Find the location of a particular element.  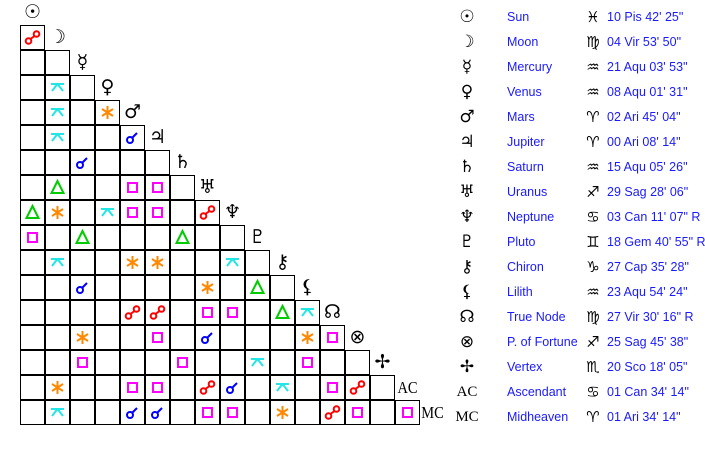

sagittarius-icon: ♐ is located at coordinates (593, 192).